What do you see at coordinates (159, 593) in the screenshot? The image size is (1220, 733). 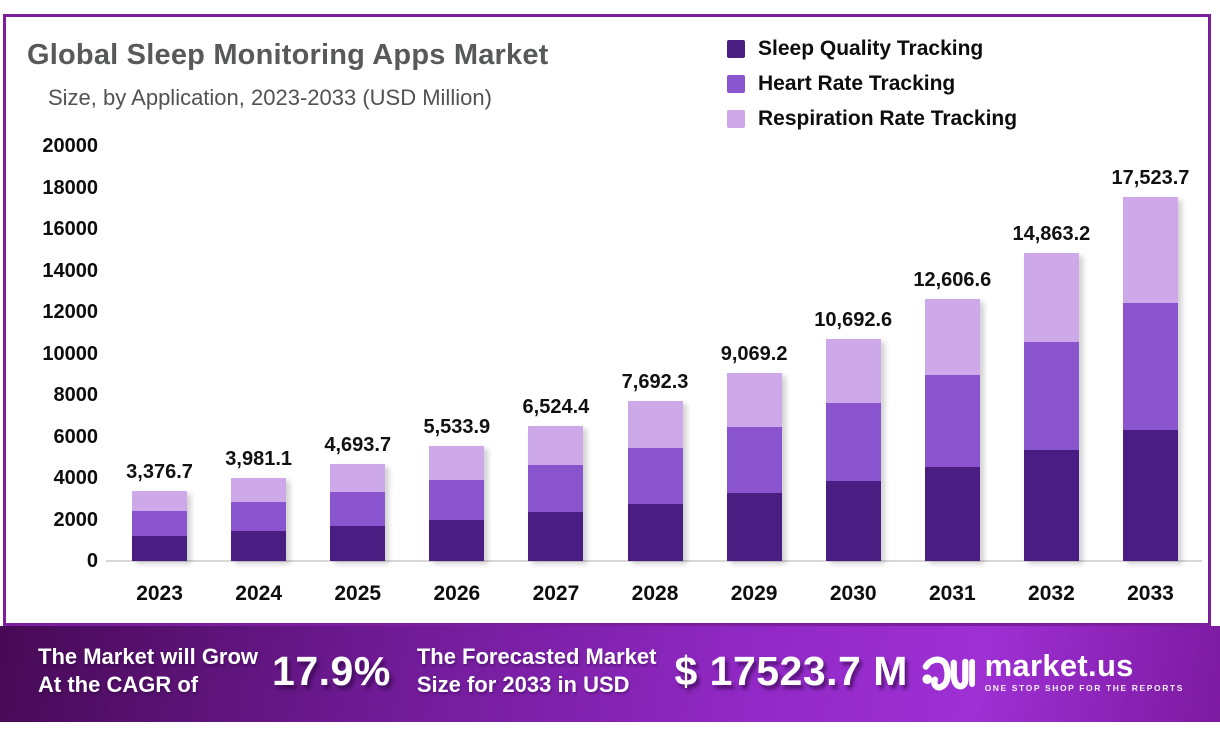 I see `x-tick-label: 2023` at bounding box center [159, 593].